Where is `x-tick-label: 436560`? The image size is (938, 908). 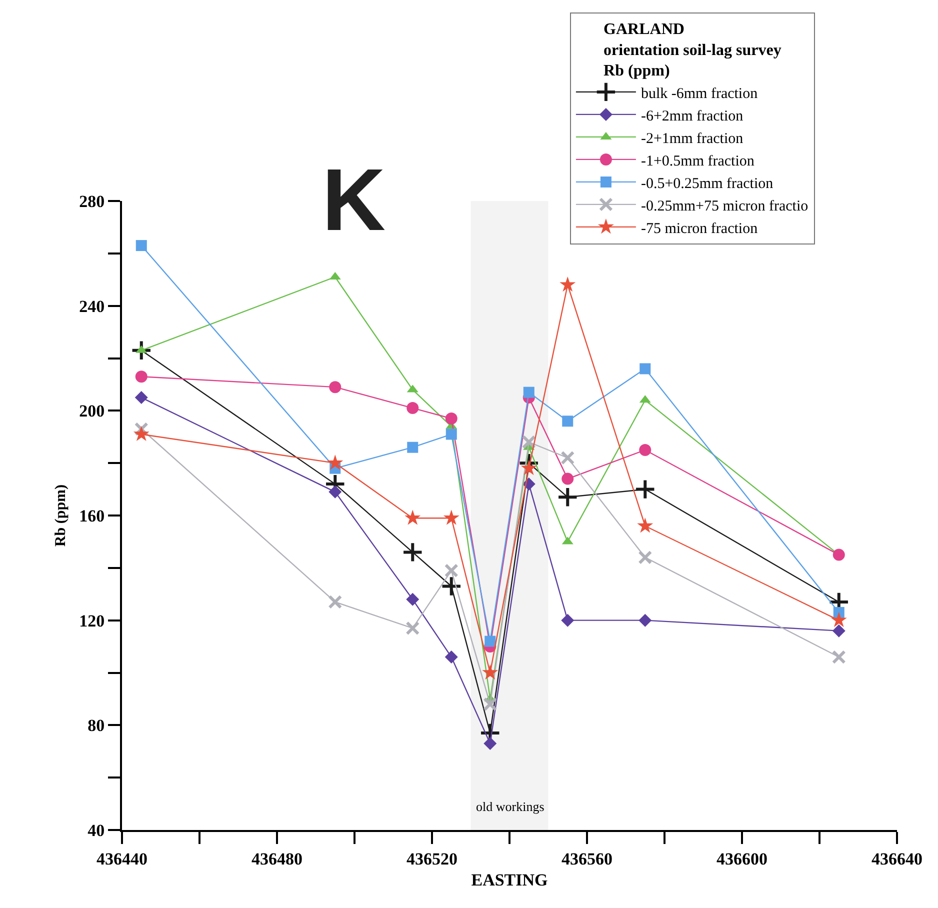
x-tick-label: 436560 is located at coordinates (587, 858).